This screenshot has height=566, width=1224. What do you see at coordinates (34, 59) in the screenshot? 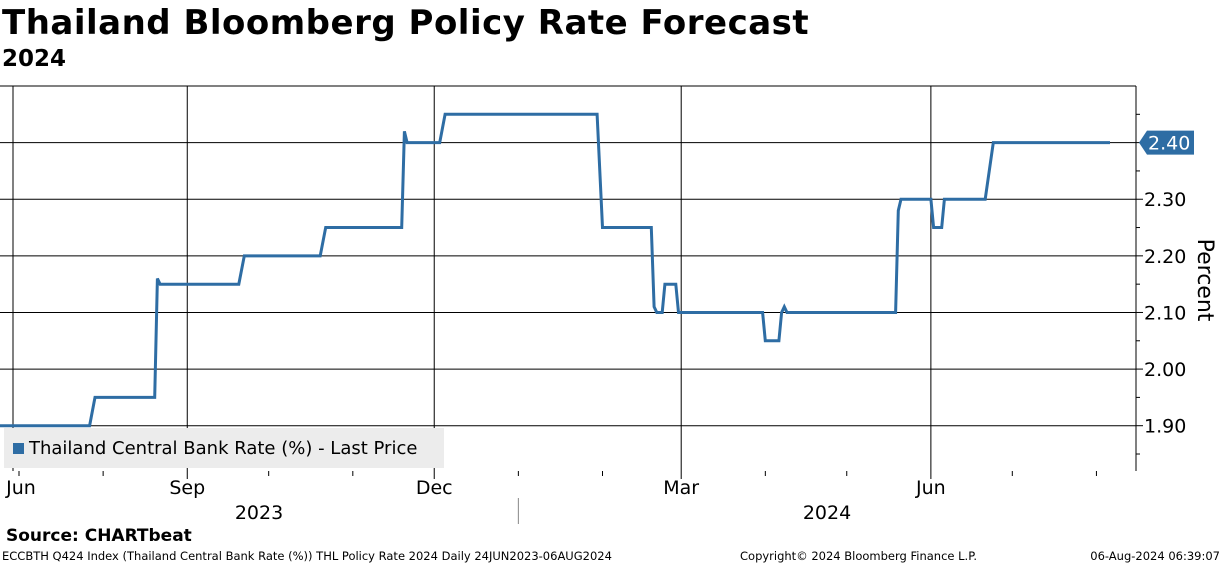
I see `chart-subtitle: 2024` at bounding box center [34, 59].